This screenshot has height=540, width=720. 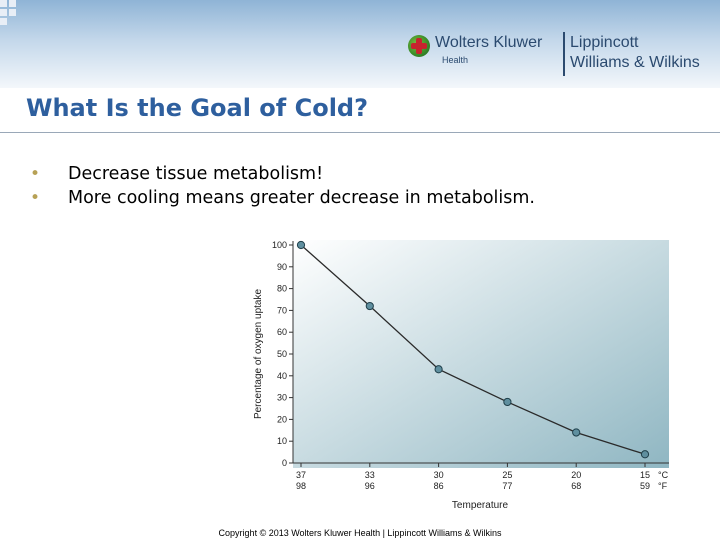 I want to click on brand-sub: Health, so click(x=455, y=60).